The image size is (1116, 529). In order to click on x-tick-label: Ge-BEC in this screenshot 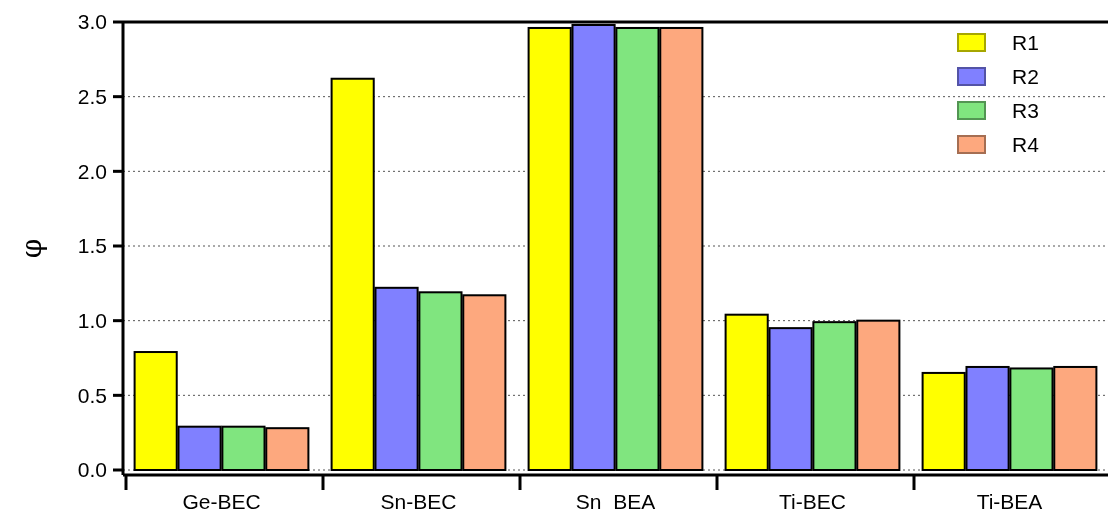, I will do `click(221, 501)`.